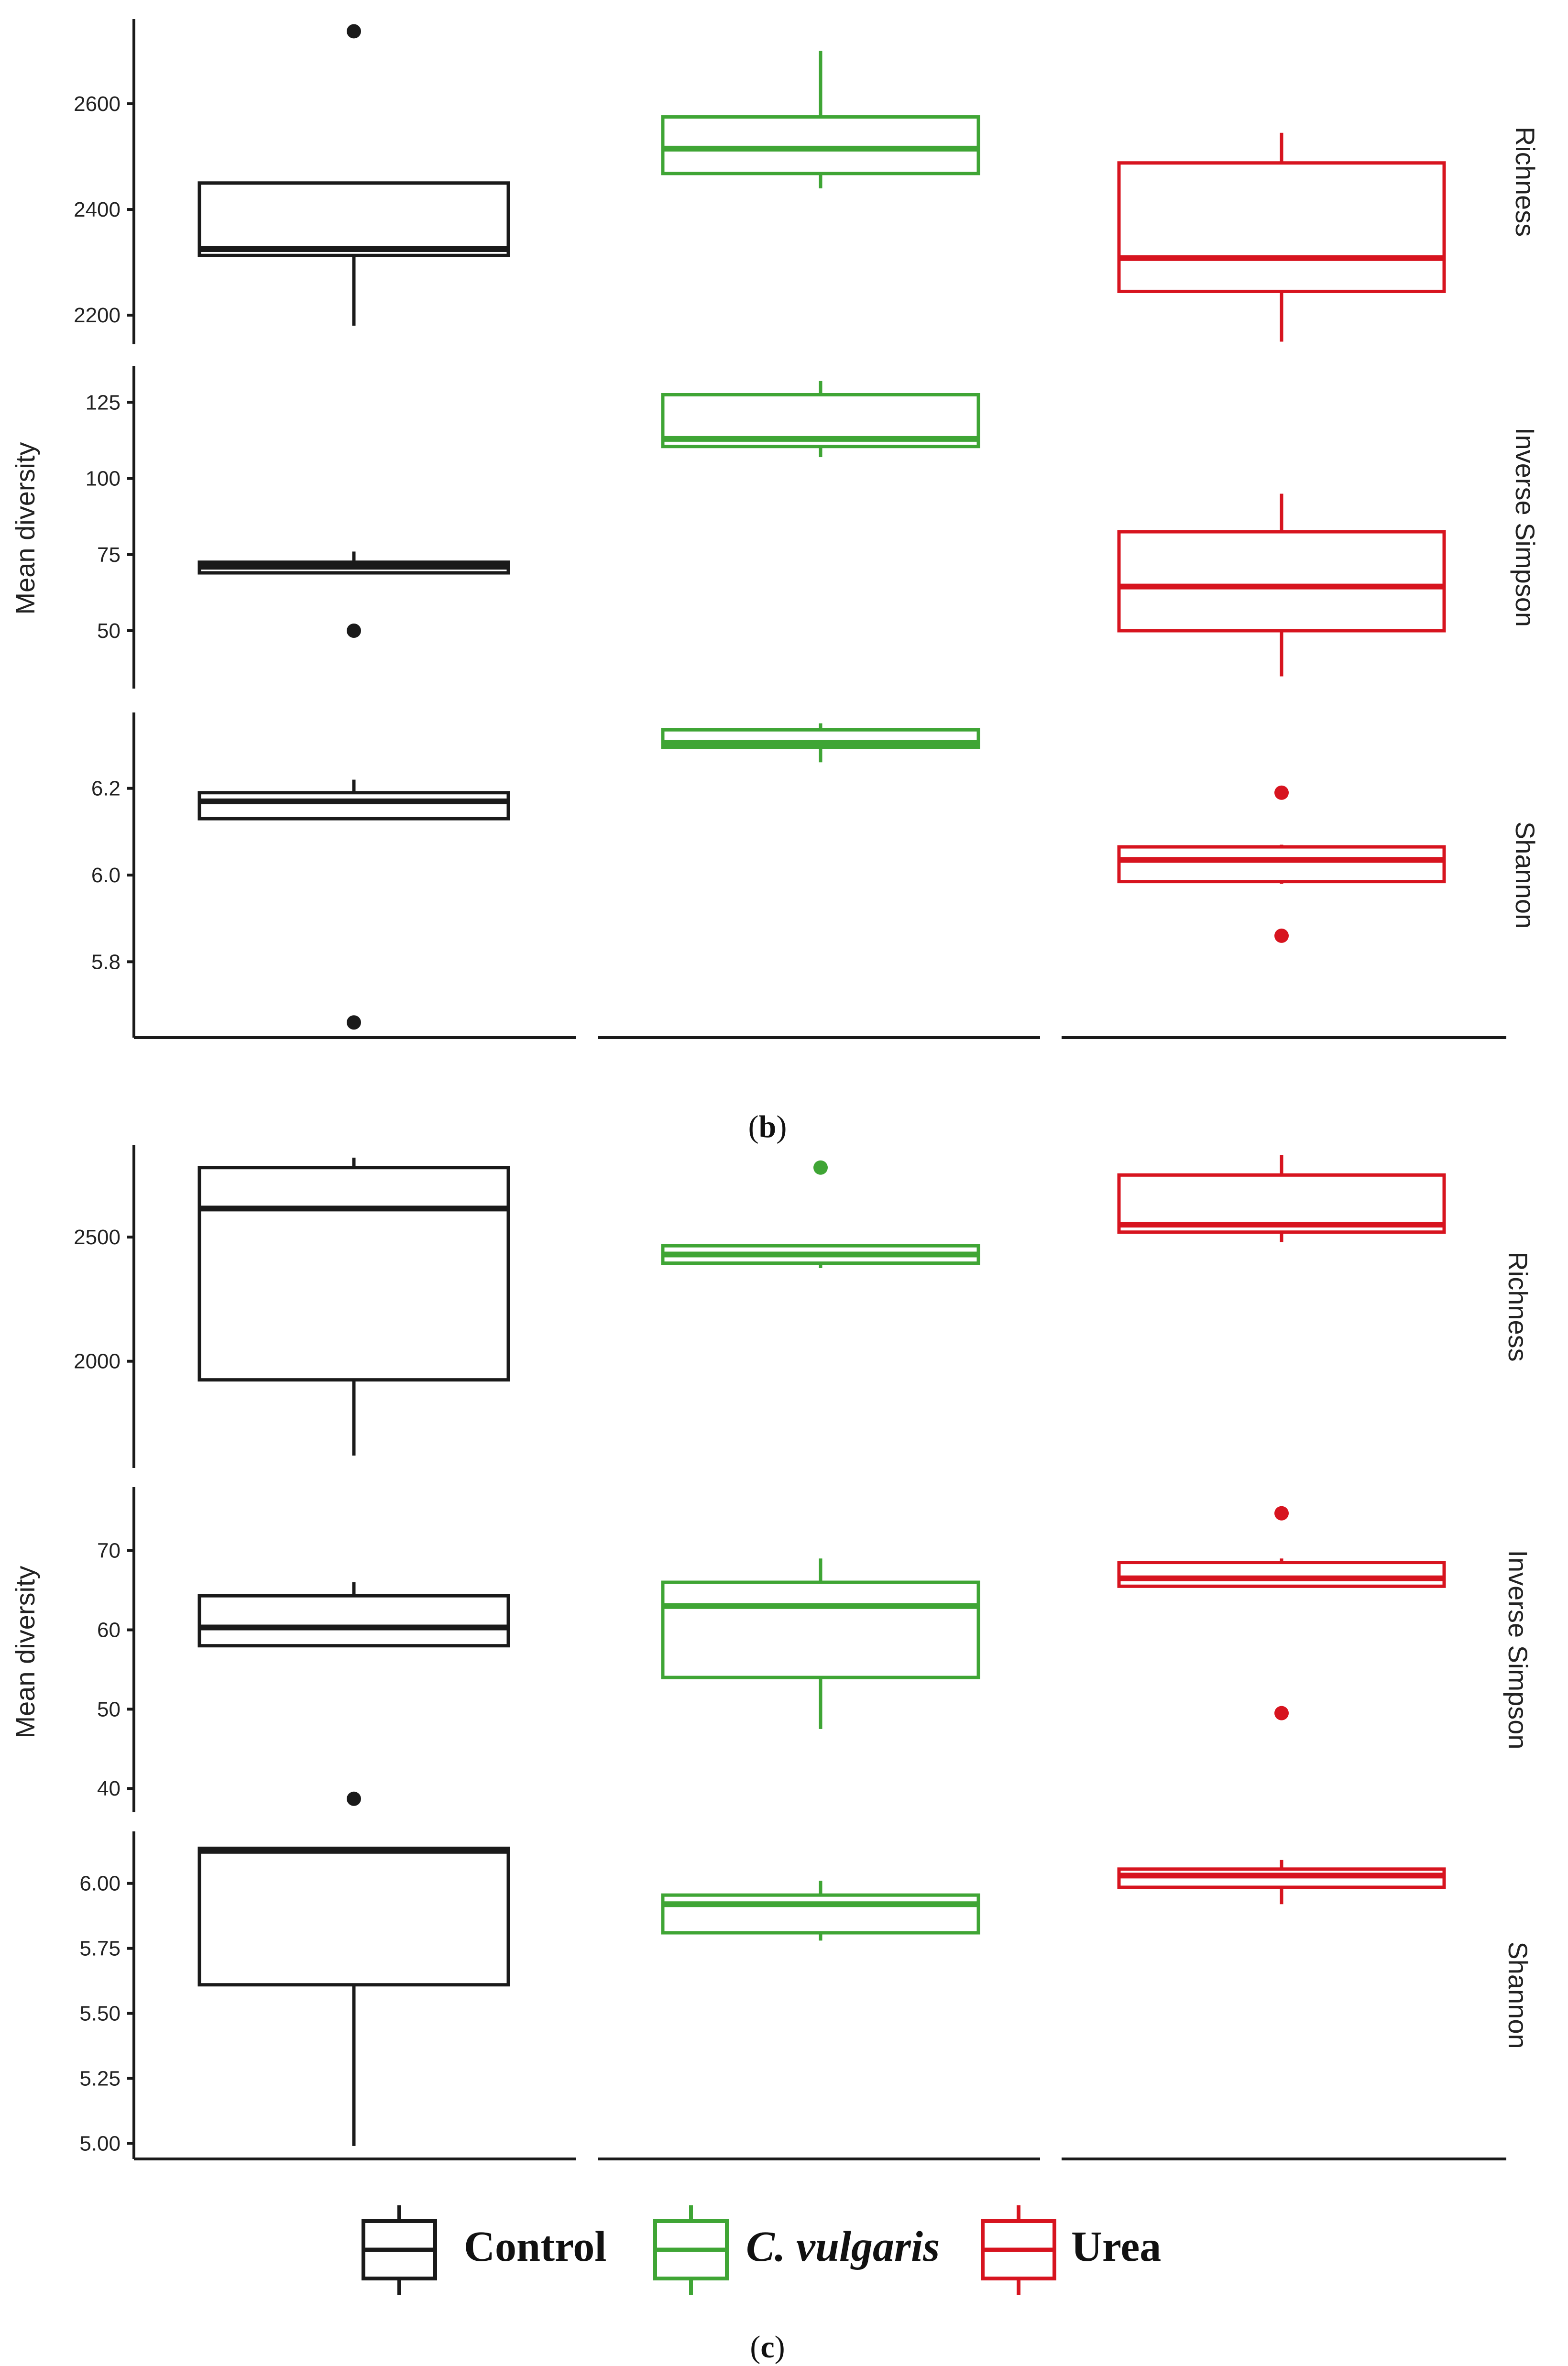  I want to click on y-tick-label: 5.8, so click(106, 962).